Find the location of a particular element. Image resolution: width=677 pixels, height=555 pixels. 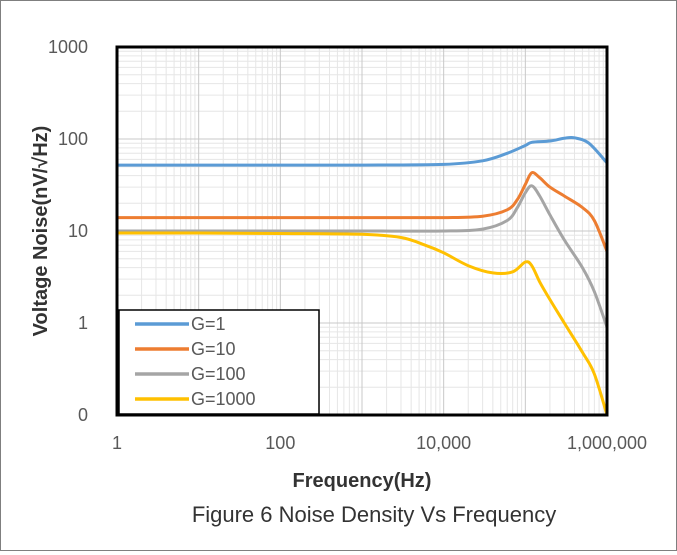

legend-entry: G=1000 is located at coordinates (223, 399).